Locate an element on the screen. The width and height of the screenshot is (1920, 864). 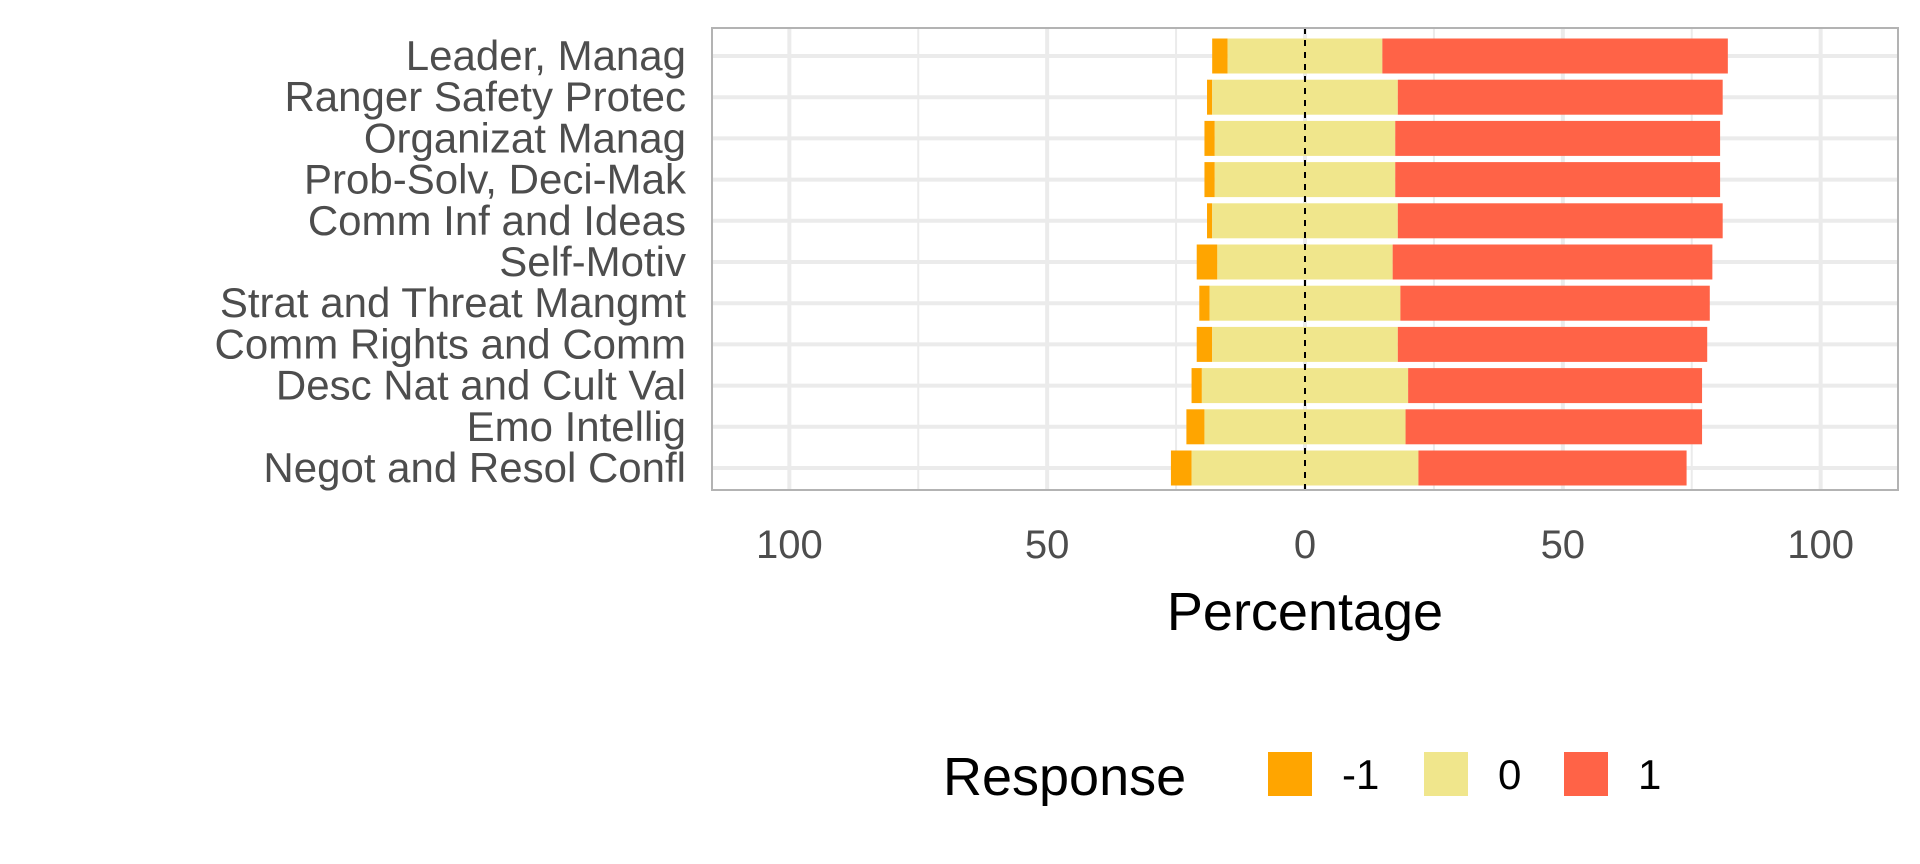
legend-title: Response is located at coordinates (1064, 777).